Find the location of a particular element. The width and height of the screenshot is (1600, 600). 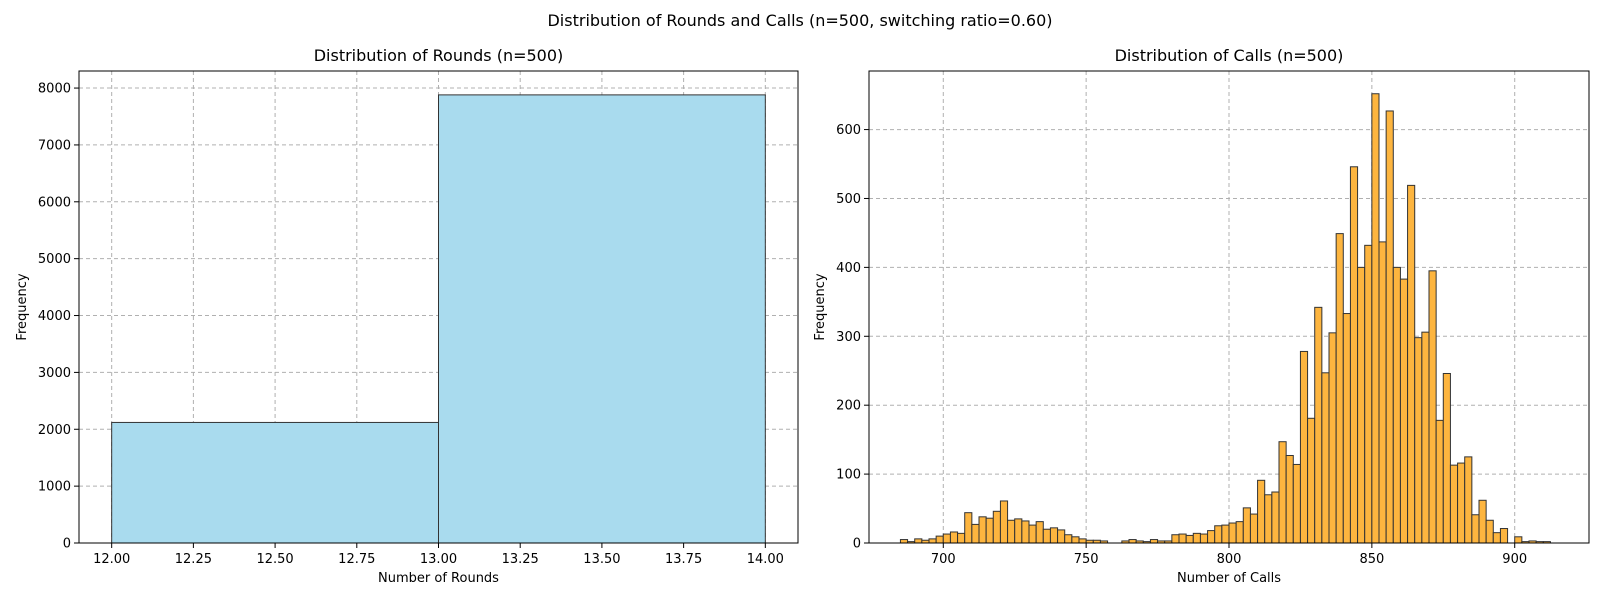

calls-y-tick-label-3: 300 is located at coordinates (848, 337).